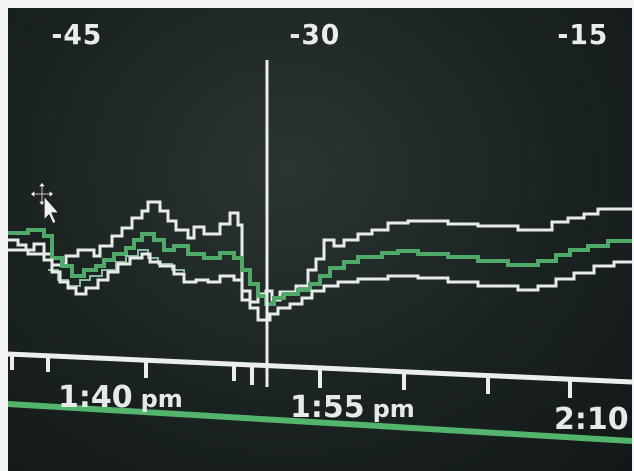 The width and height of the screenshot is (634, 471). I want to click on time-label-1-40-ampm: pm, so click(161, 399).